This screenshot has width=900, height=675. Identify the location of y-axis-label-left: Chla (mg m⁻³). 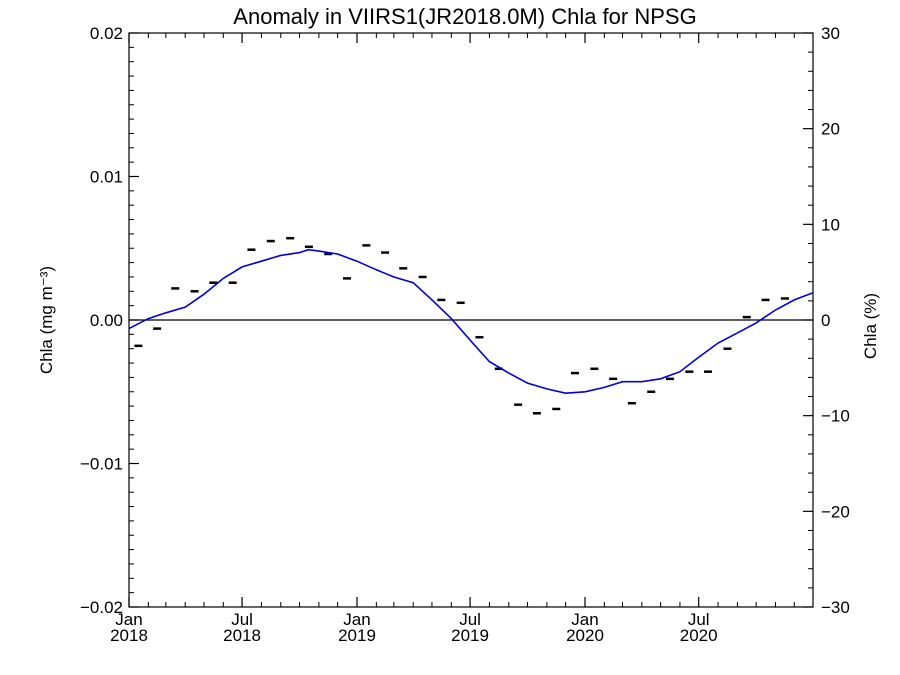
(46, 320).